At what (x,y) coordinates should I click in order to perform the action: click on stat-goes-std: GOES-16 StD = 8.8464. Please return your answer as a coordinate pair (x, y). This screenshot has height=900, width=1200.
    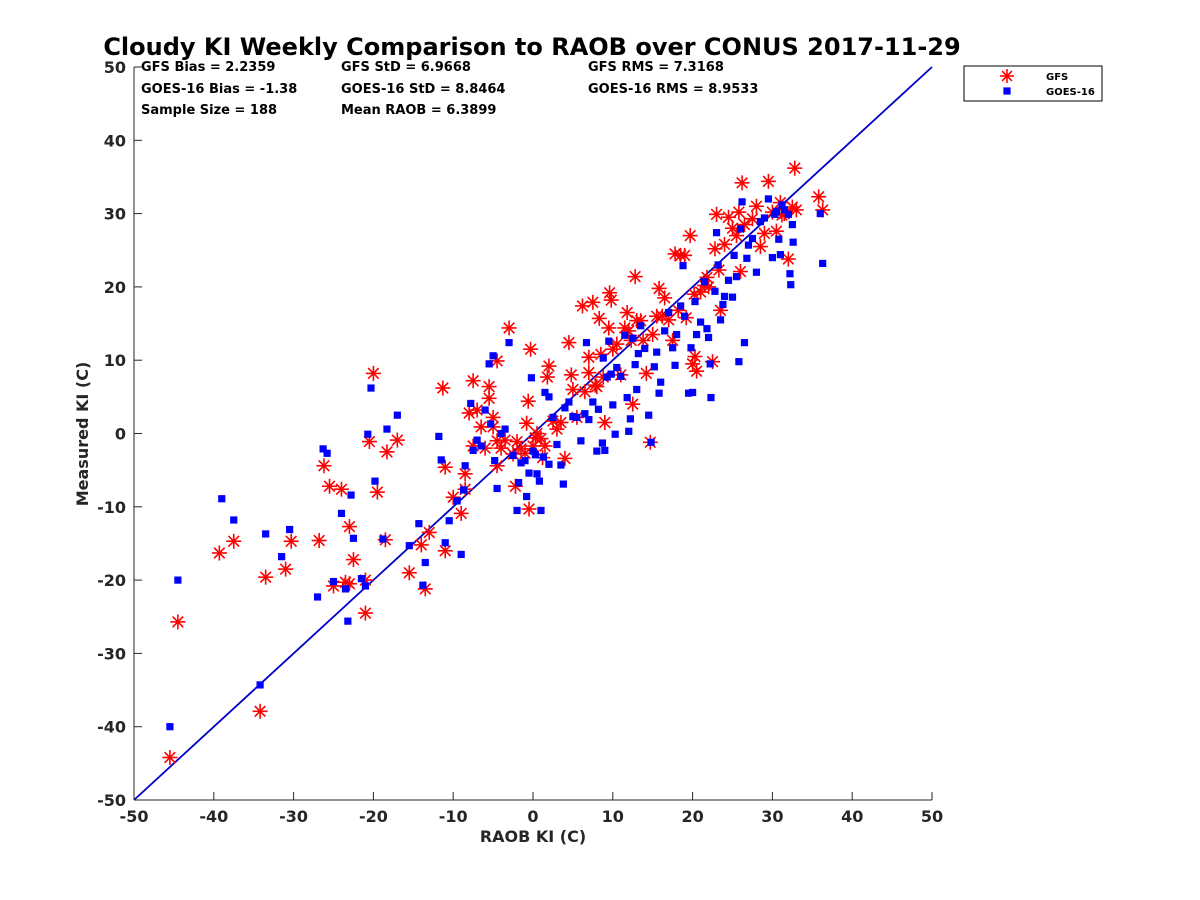
    Looking at the image, I should click on (423, 89).